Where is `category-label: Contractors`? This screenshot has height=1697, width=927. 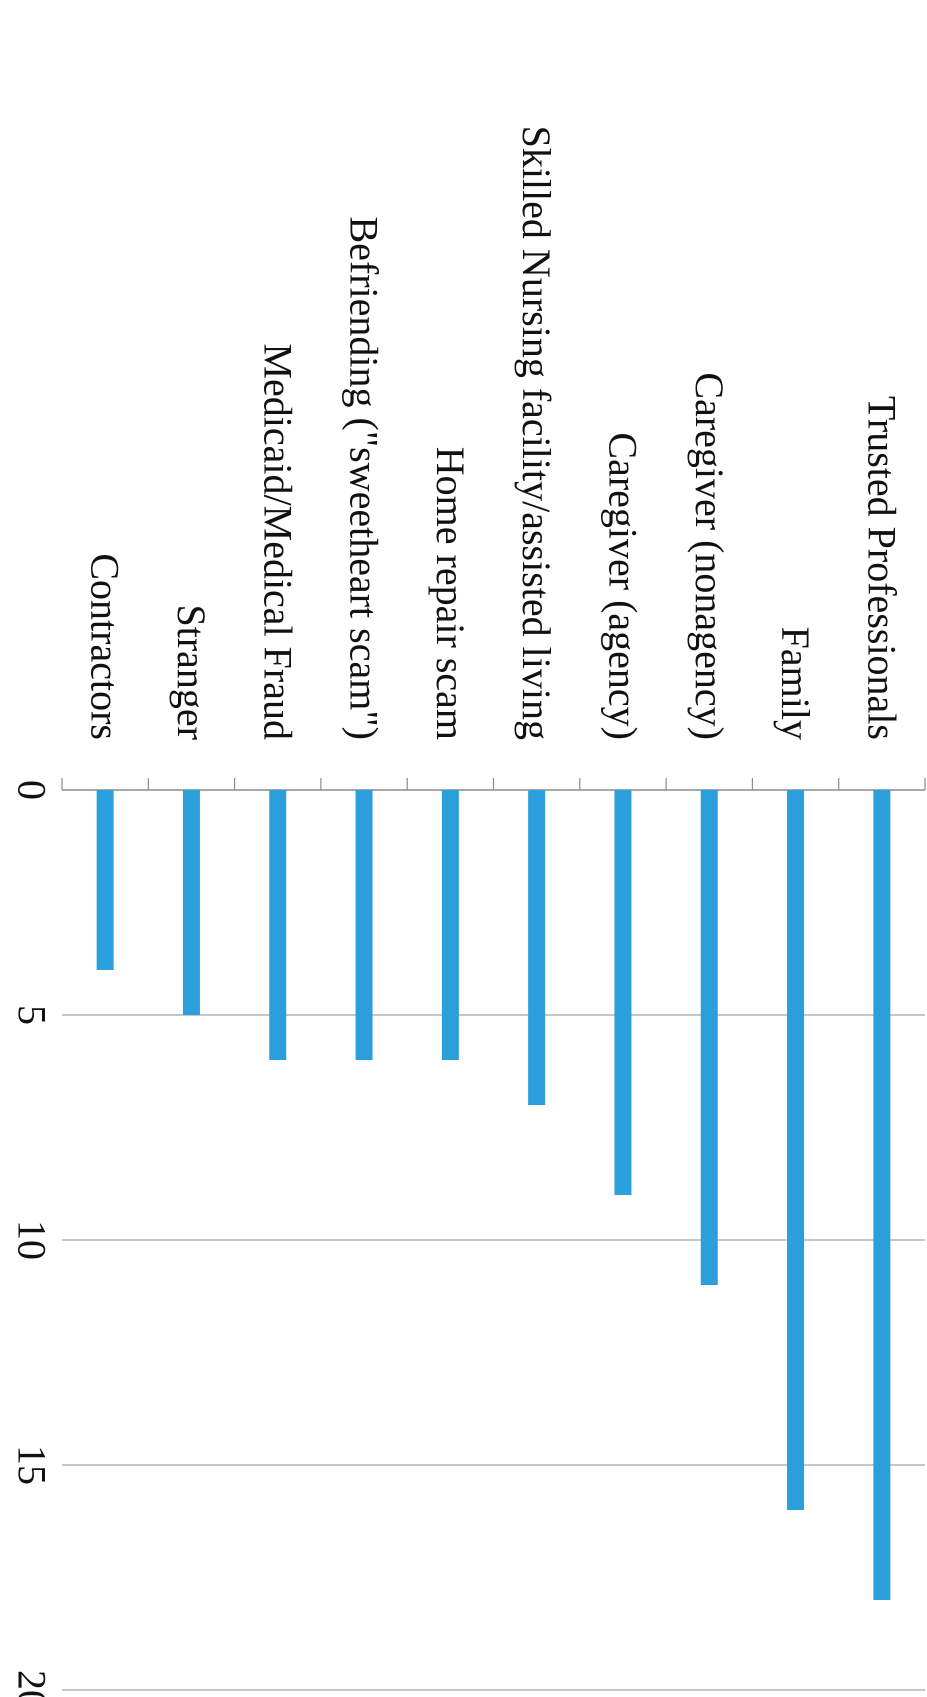 category-label: Contractors is located at coordinates (105, 646).